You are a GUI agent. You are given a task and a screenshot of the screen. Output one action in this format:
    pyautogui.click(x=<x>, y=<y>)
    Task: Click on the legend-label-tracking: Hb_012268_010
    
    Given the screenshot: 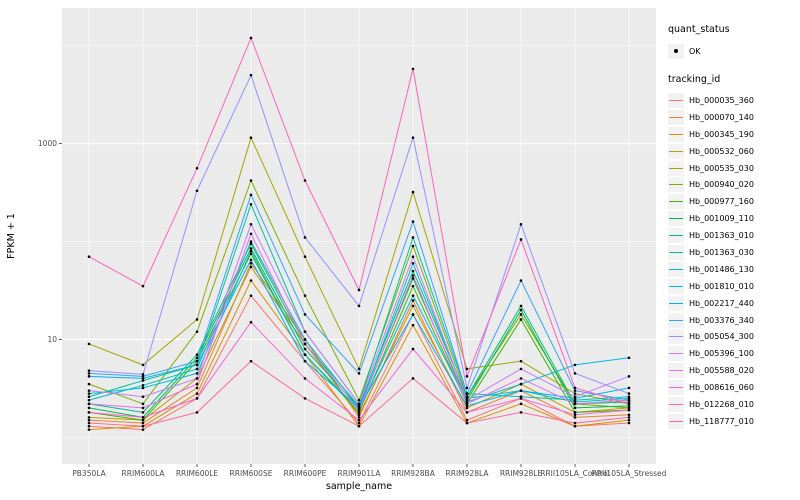 What is the action you would take?
    pyautogui.click(x=721, y=404)
    